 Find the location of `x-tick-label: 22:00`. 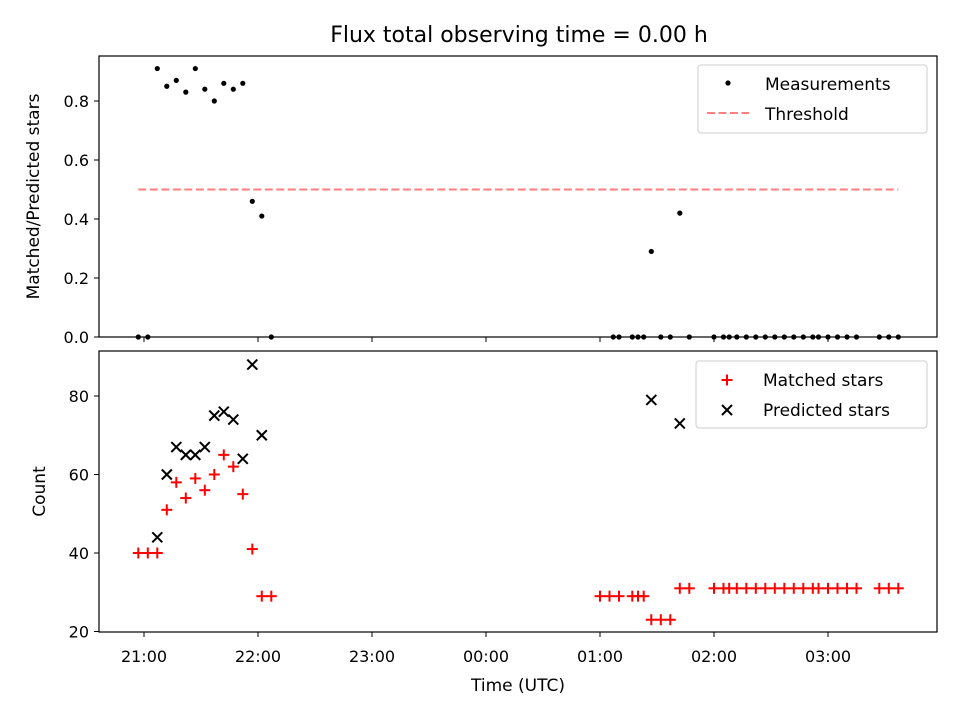

x-tick-label: 22:00 is located at coordinates (258, 656).